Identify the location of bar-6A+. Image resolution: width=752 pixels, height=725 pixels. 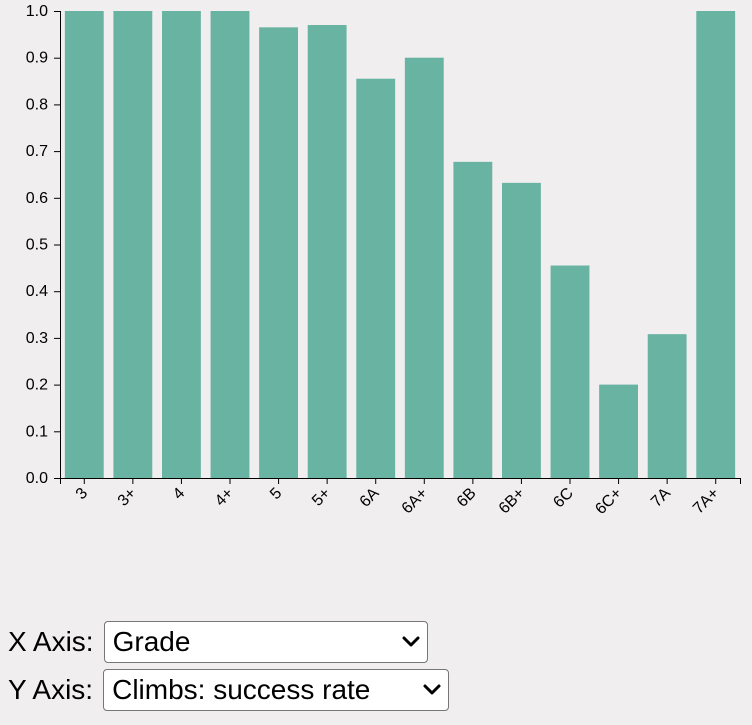
(424, 267).